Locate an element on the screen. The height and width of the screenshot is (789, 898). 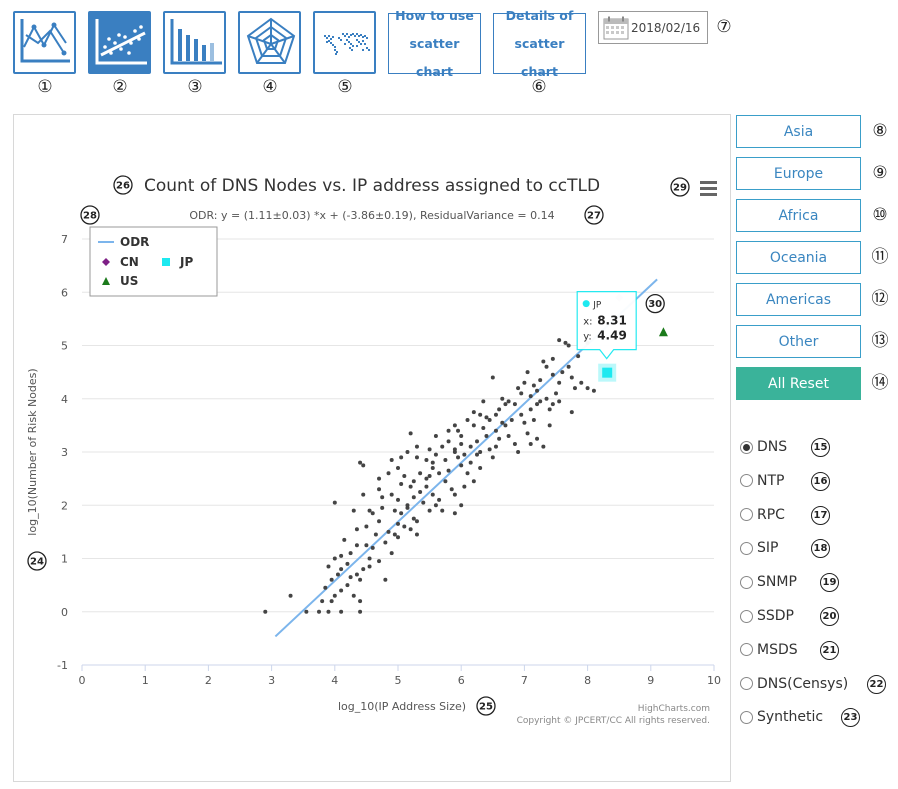
how-to-use-button: How to use scatter chart is located at coordinates (434, 43).